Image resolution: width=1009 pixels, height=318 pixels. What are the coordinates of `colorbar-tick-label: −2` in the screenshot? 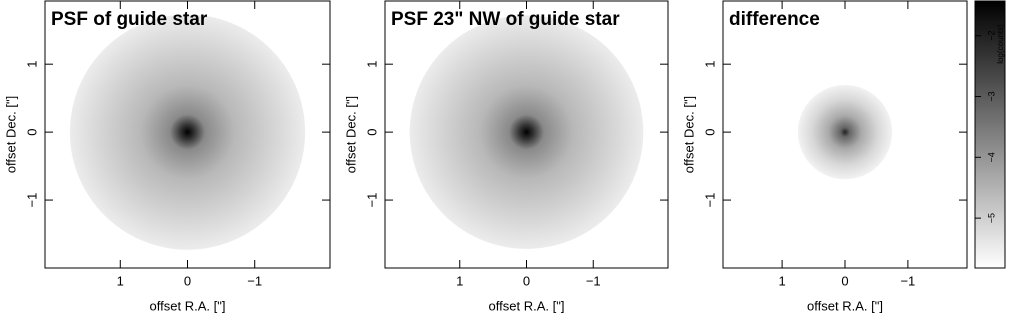 It's located at (991, 36).